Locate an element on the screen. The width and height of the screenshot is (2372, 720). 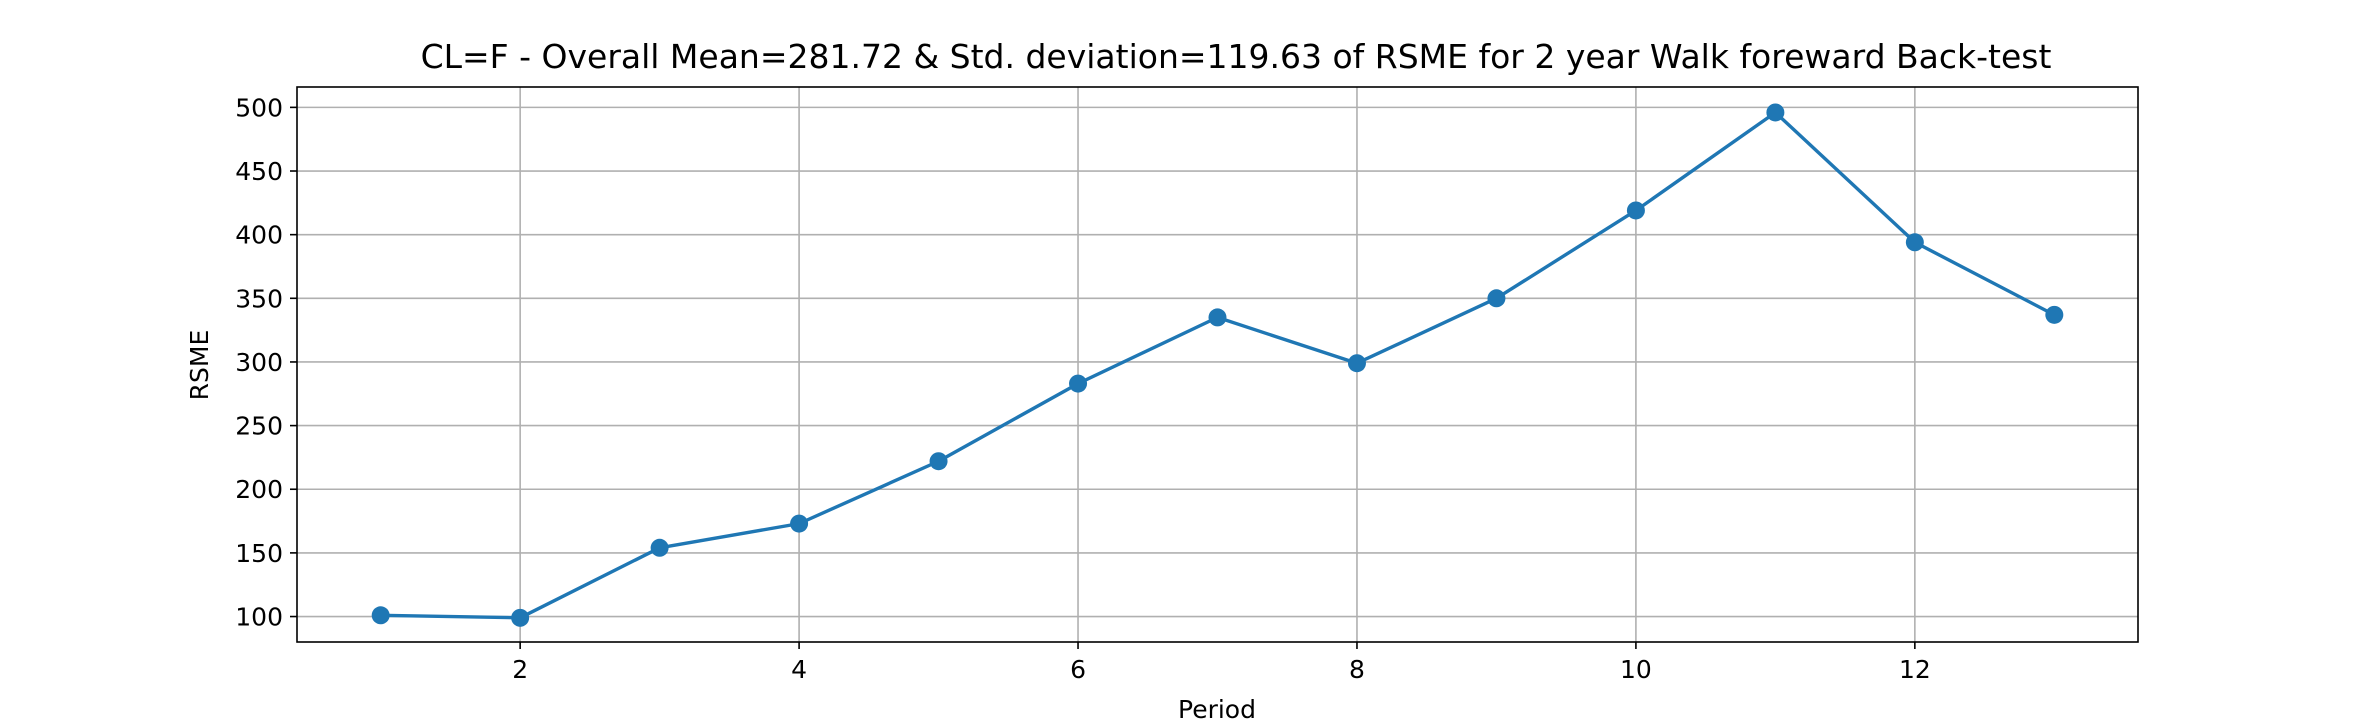
y-tick-label: 100 is located at coordinates (259, 617).